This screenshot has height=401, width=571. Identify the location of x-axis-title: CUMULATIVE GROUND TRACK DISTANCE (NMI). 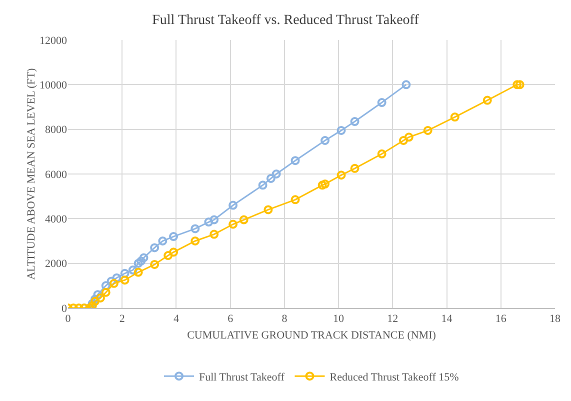
(311, 335).